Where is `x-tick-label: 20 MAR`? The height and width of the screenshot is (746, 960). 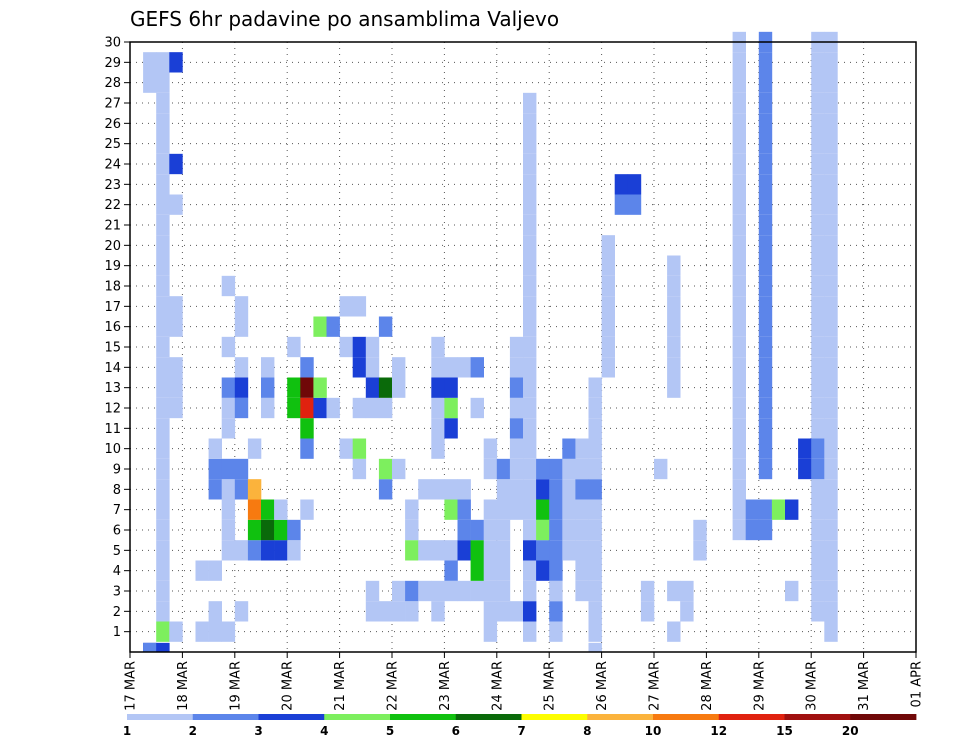
x-tick-label: 20 MAR is located at coordinates (288, 686).